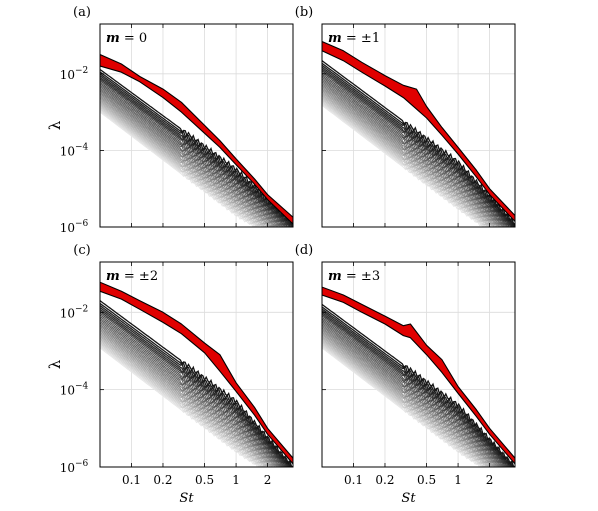 The height and width of the screenshot is (511, 598). What do you see at coordinates (354, 276) in the screenshot?
I see `mode-label: m = ±3` at bounding box center [354, 276].